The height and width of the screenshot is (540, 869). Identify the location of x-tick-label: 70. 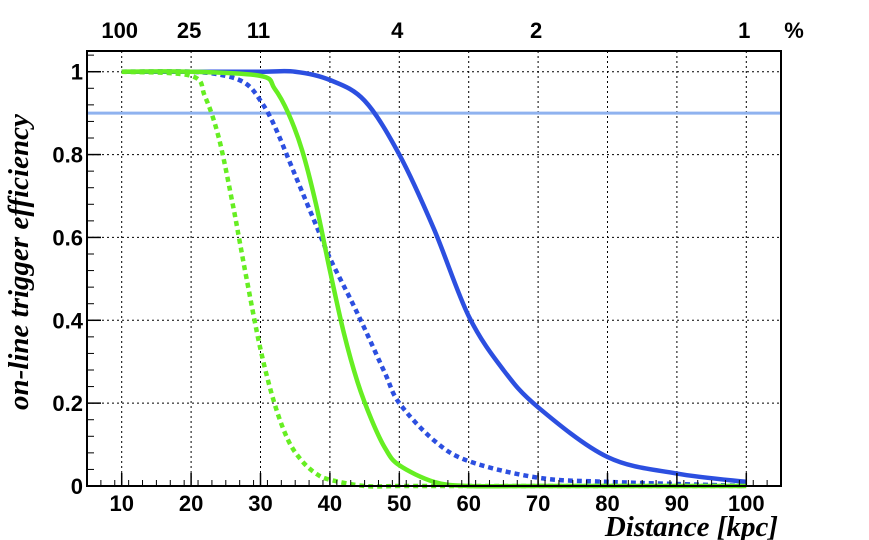
(538, 503).